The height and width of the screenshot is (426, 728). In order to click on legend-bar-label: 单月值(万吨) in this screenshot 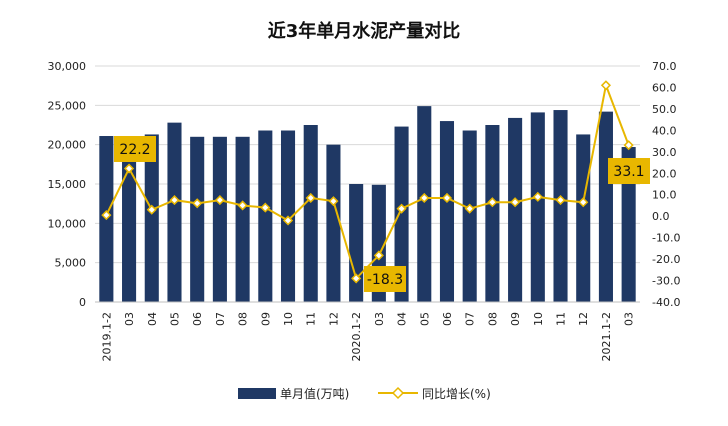, I will do `click(314, 393)`.